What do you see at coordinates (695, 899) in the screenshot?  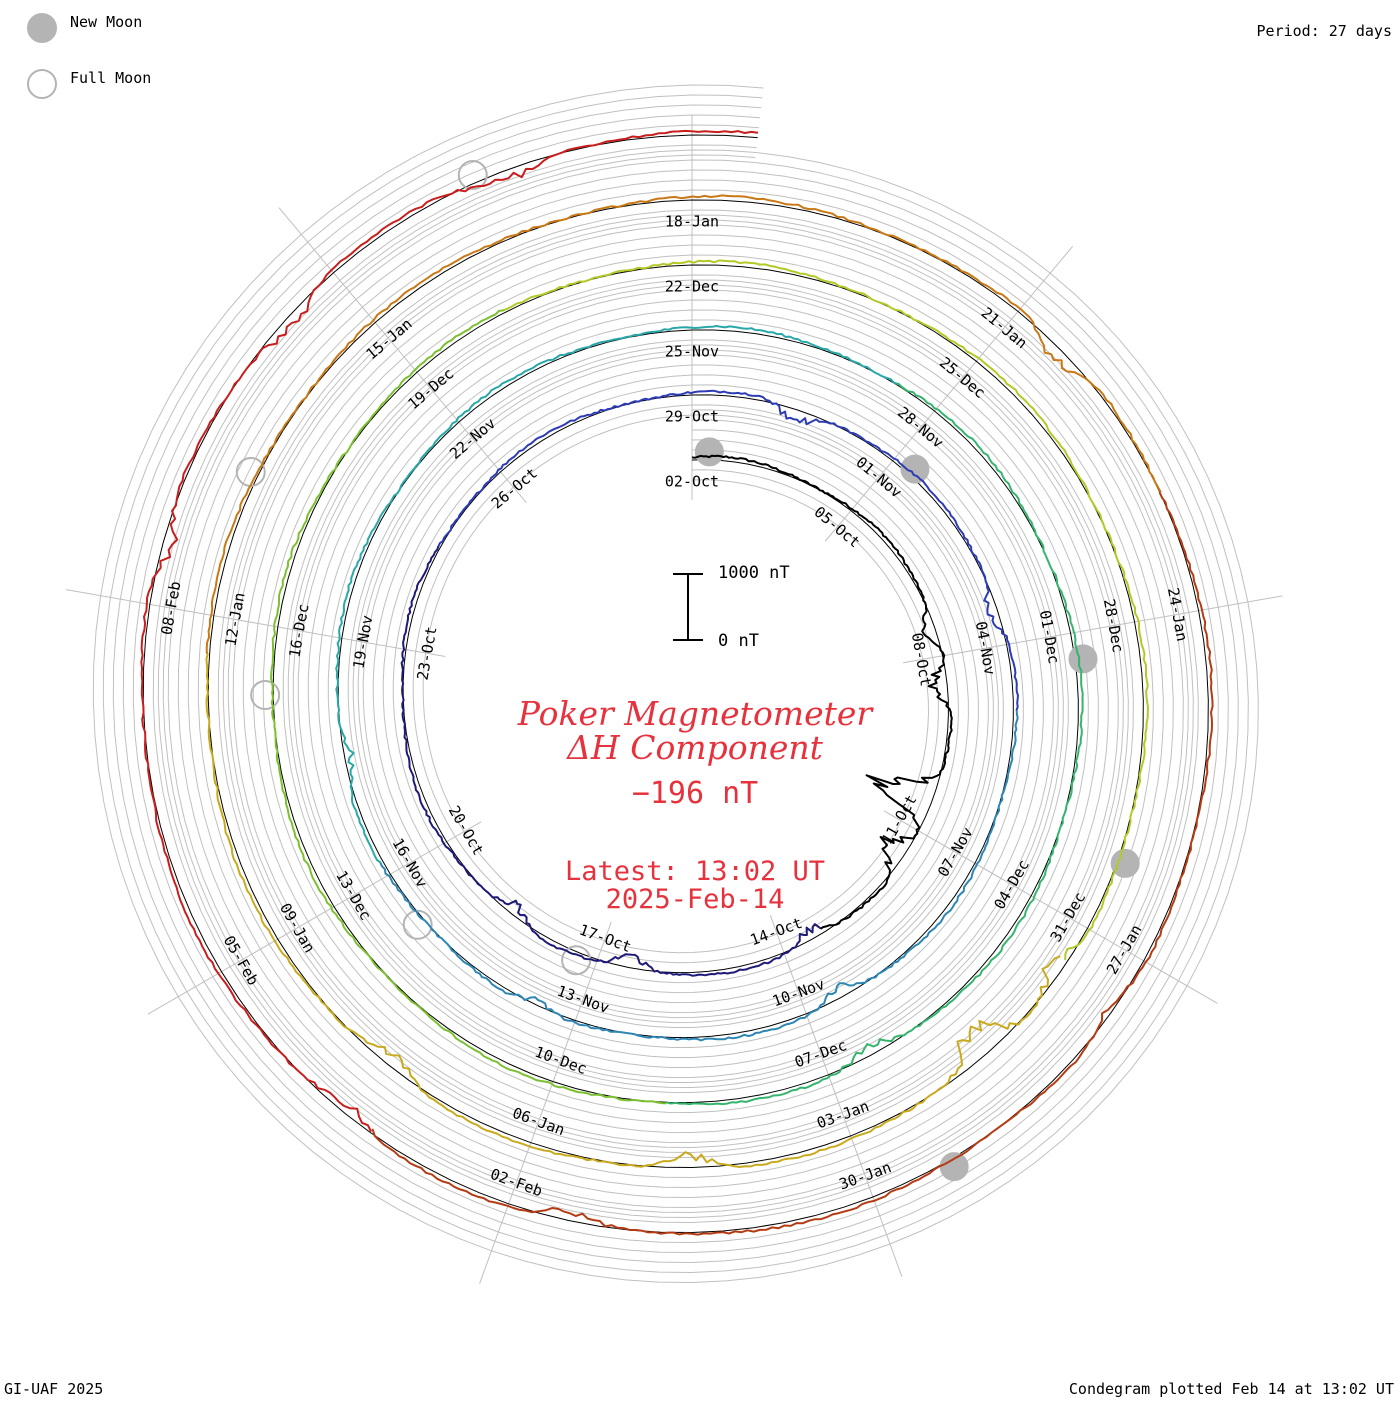 I see `latest-date-line: 2025-Feb-14` at bounding box center [695, 899].